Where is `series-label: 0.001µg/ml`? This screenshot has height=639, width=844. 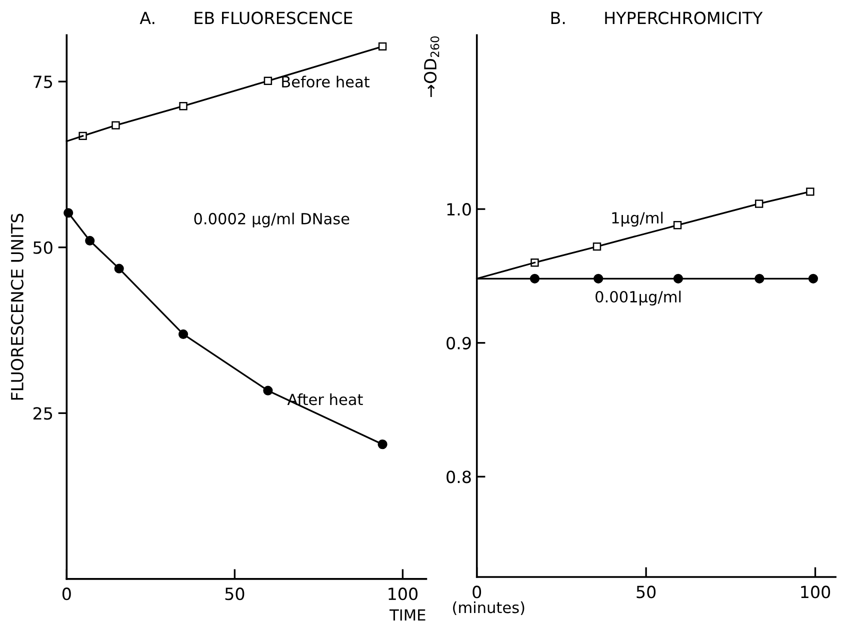
series-label: 0.001µg/ml is located at coordinates (638, 298).